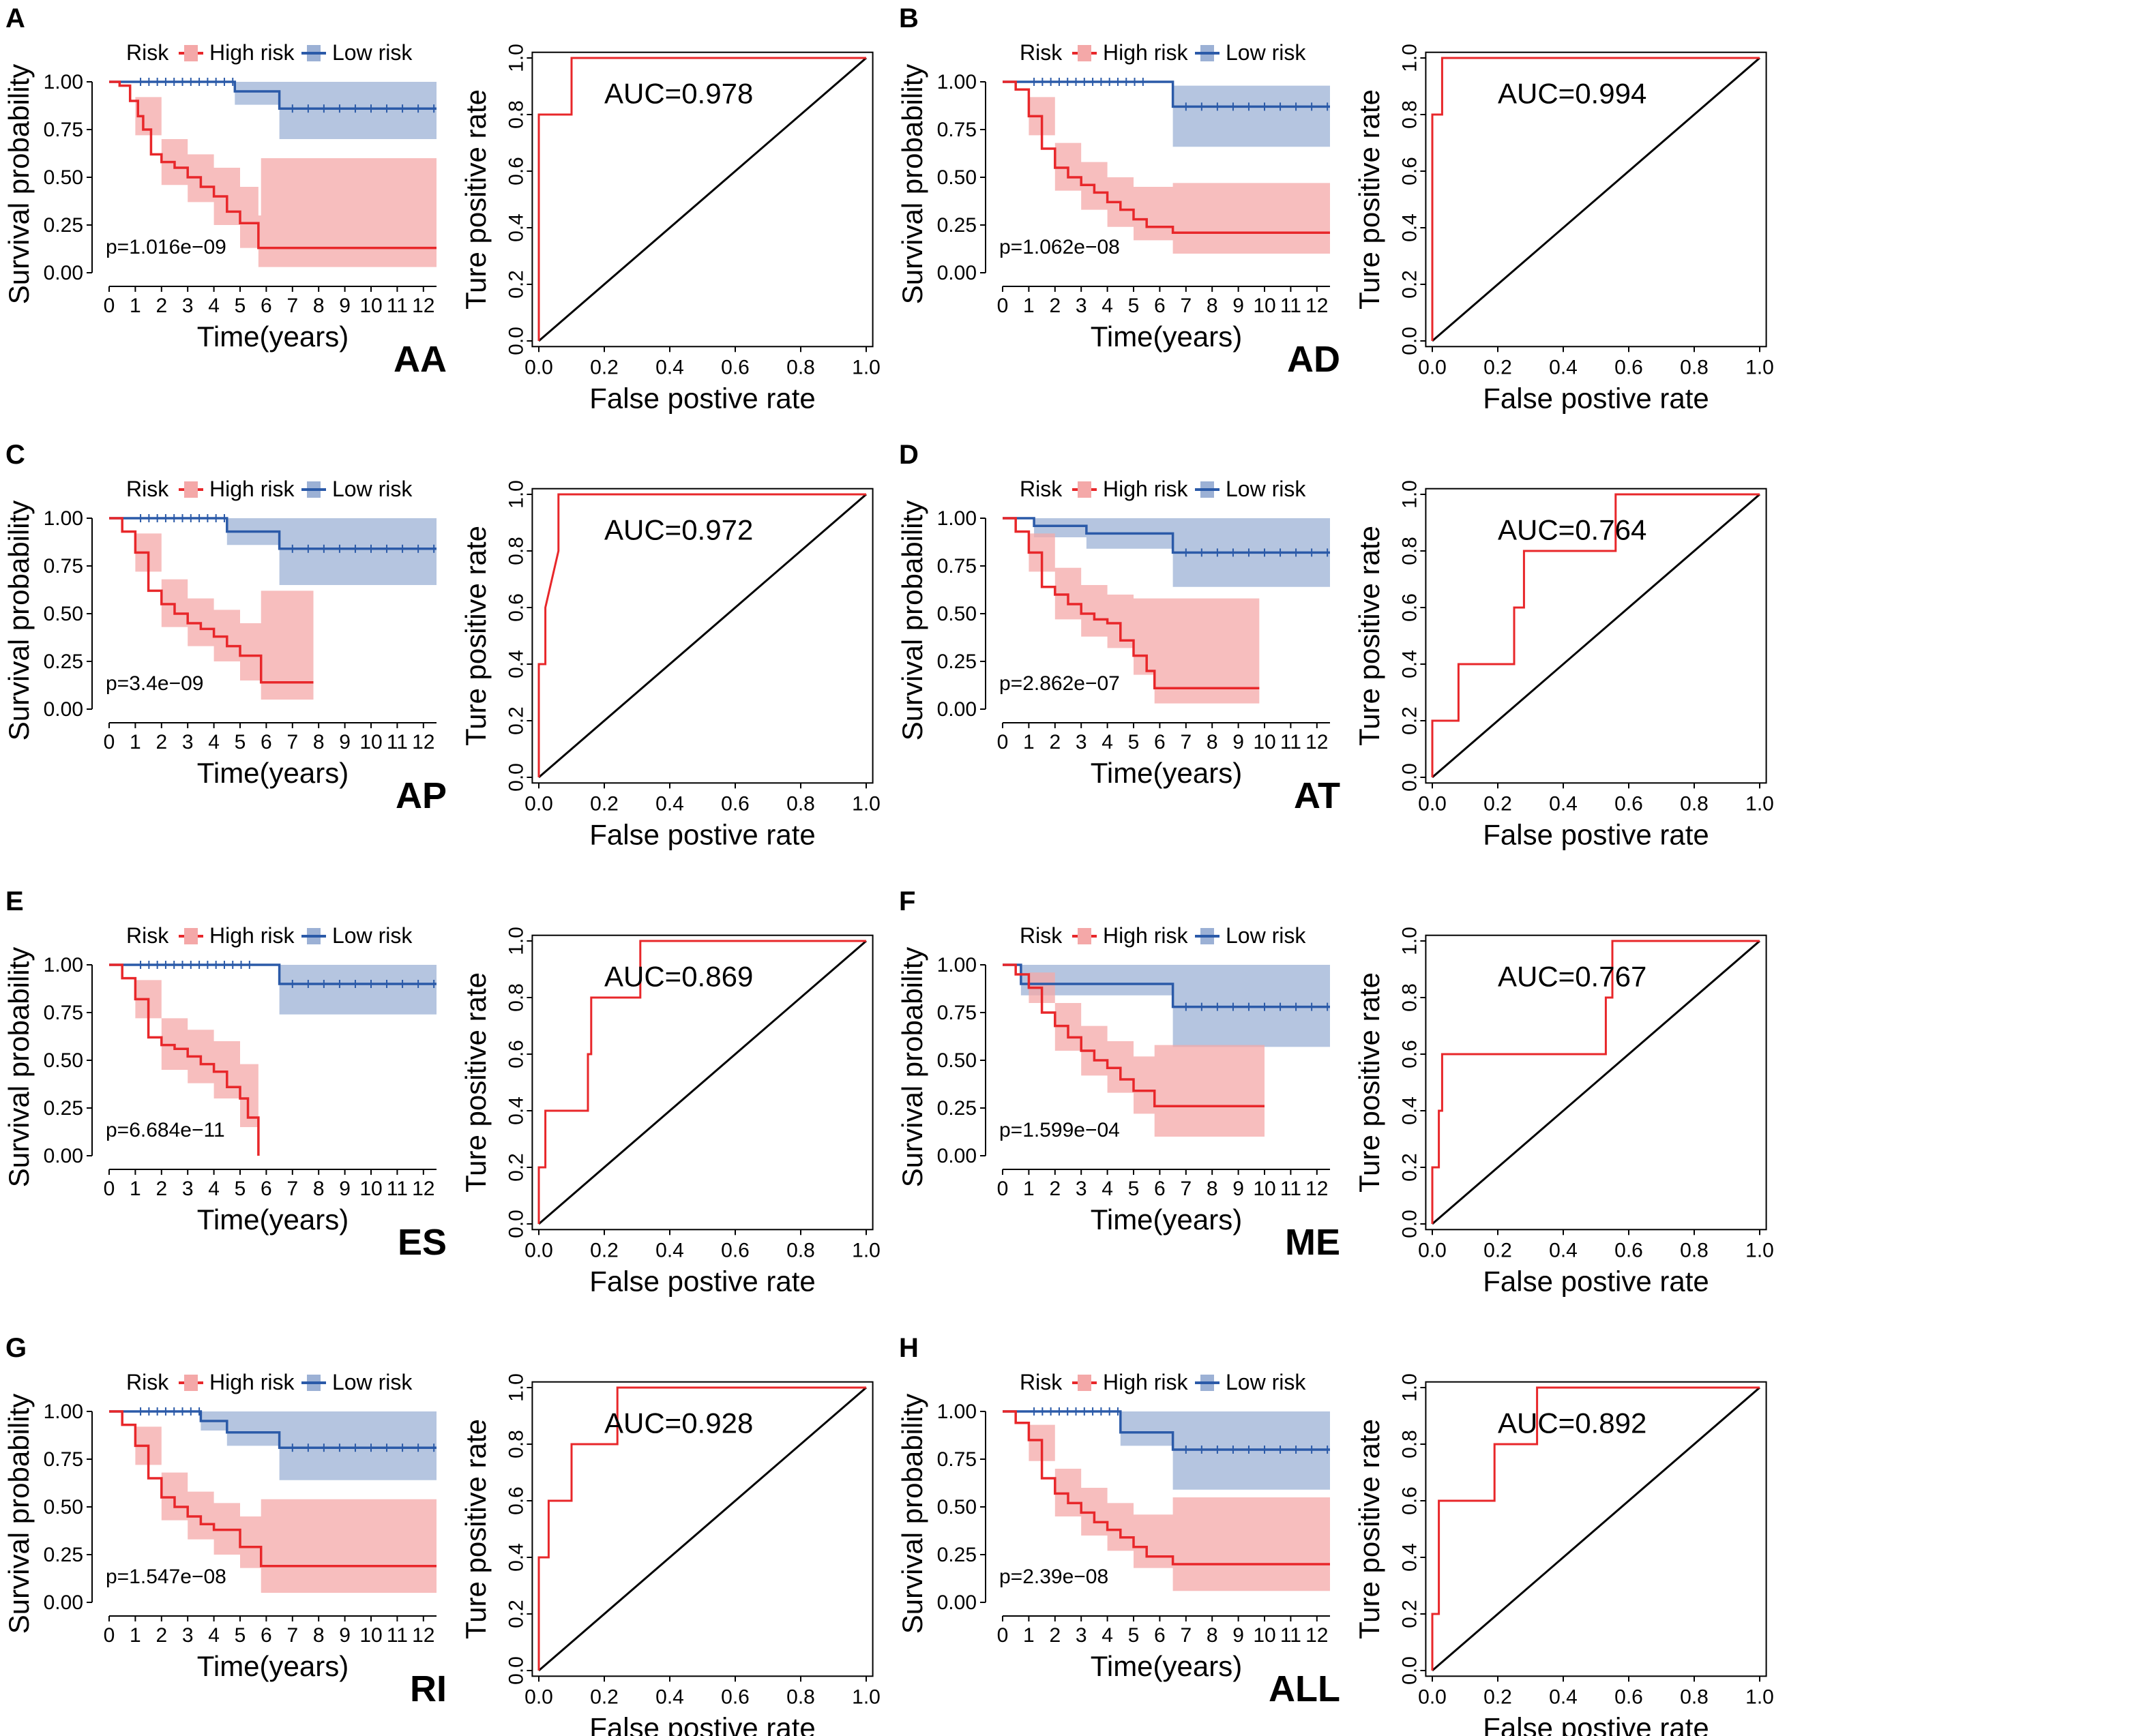  Describe the element at coordinates (867, 804) in the screenshot. I see `roc-x-tick-label: 1.0` at that location.